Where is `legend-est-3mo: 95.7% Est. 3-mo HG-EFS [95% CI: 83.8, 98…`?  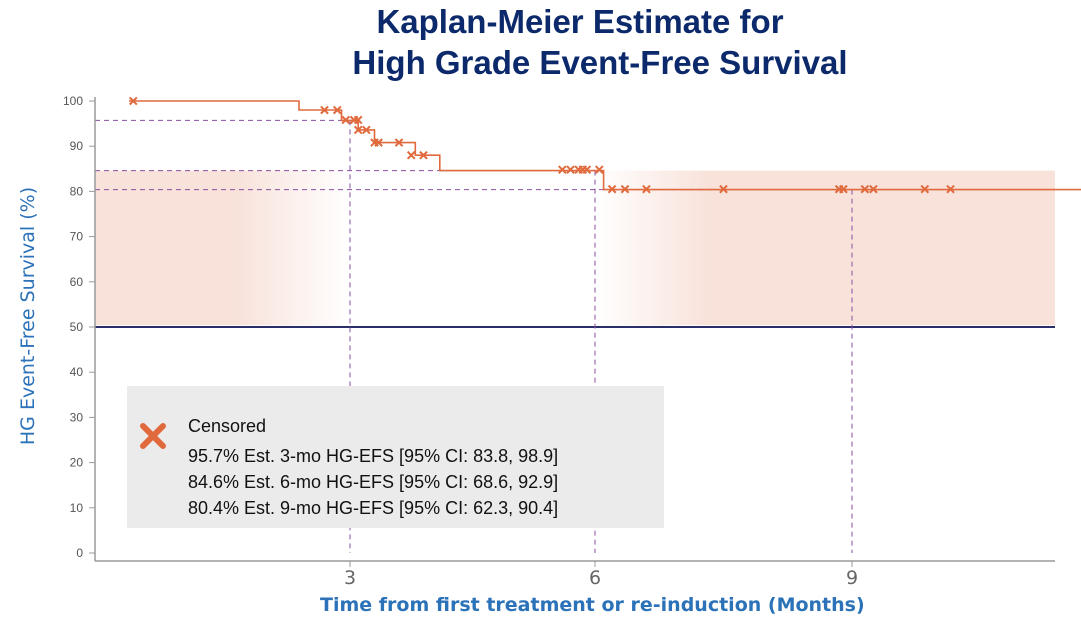
legend-est-3mo: 95.7% Est. 3-mo HG-EFS [95% CI: 83.8, 98… is located at coordinates (373, 456).